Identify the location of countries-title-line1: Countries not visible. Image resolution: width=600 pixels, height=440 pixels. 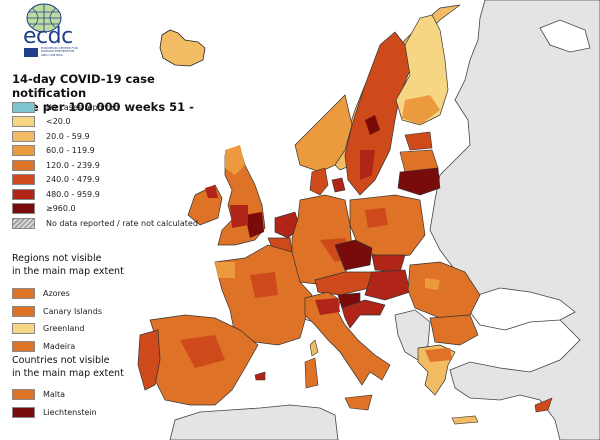
(61, 360).